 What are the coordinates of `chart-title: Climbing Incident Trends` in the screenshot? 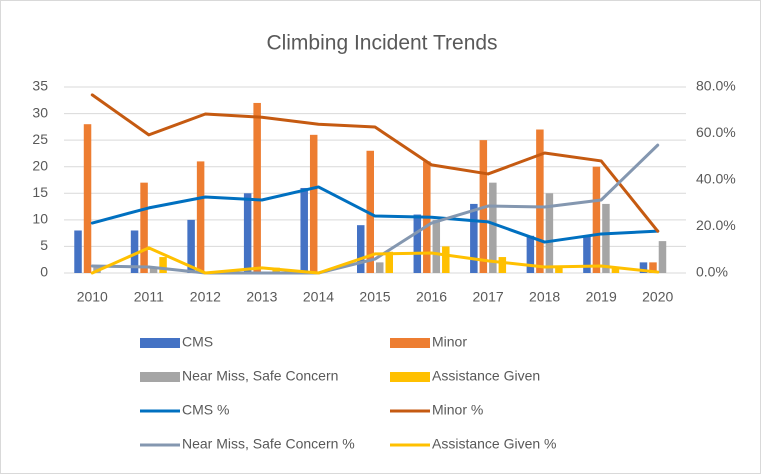 It's located at (381, 43).